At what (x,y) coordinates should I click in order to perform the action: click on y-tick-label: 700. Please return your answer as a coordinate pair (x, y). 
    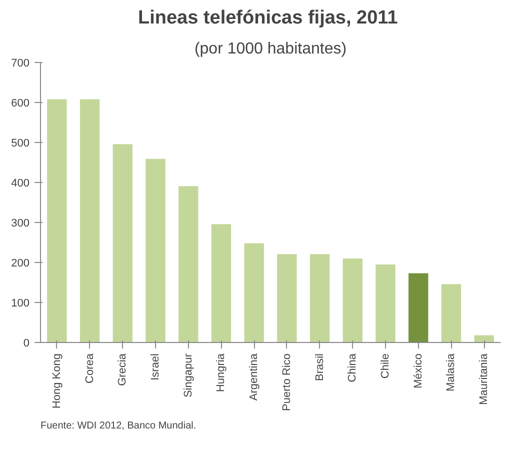
    Looking at the image, I should click on (20, 64).